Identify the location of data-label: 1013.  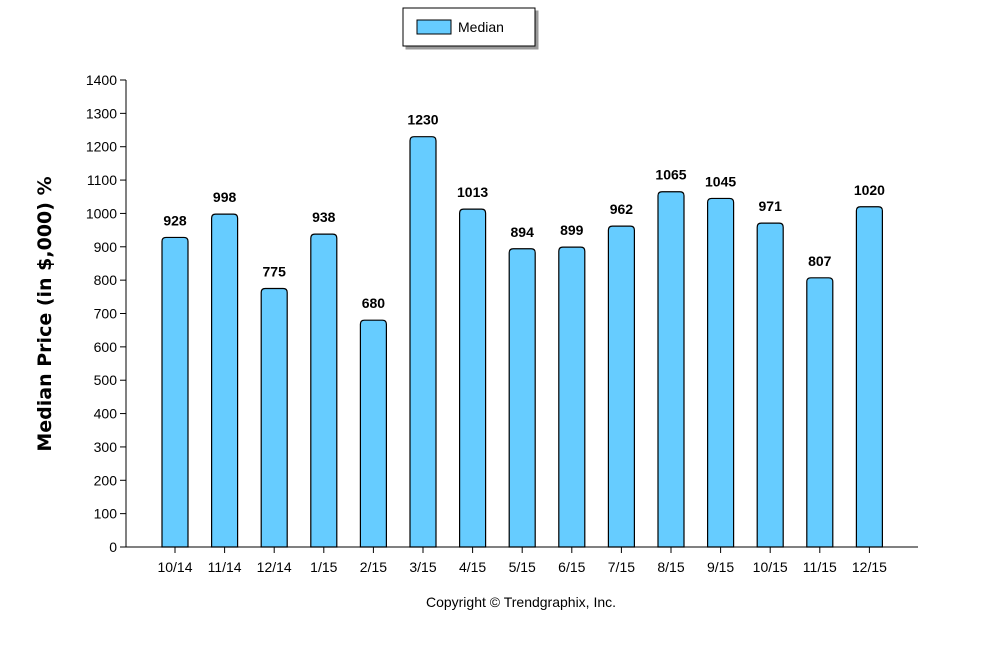
(472, 192).